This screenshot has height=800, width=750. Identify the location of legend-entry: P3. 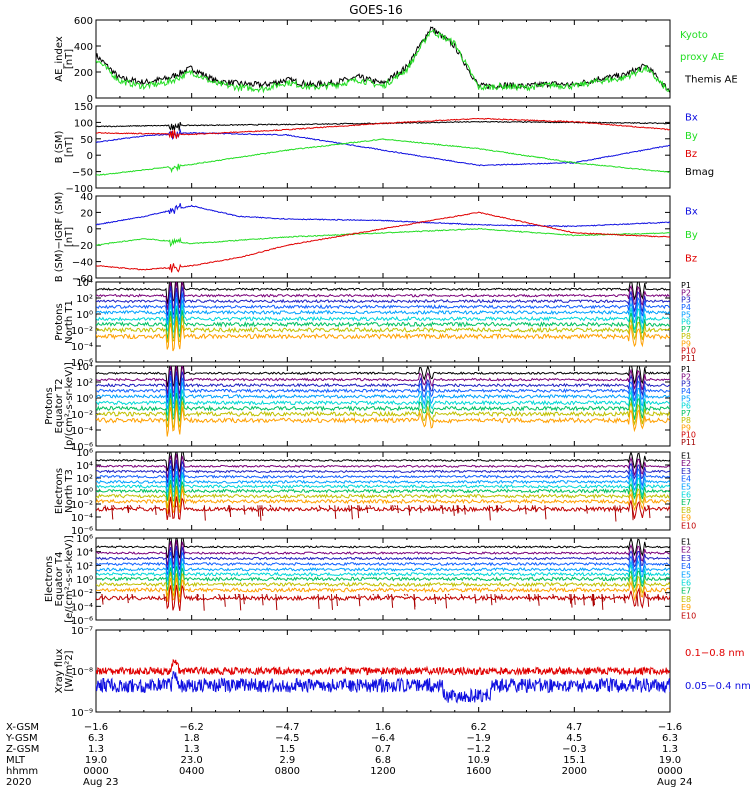
(686, 300).